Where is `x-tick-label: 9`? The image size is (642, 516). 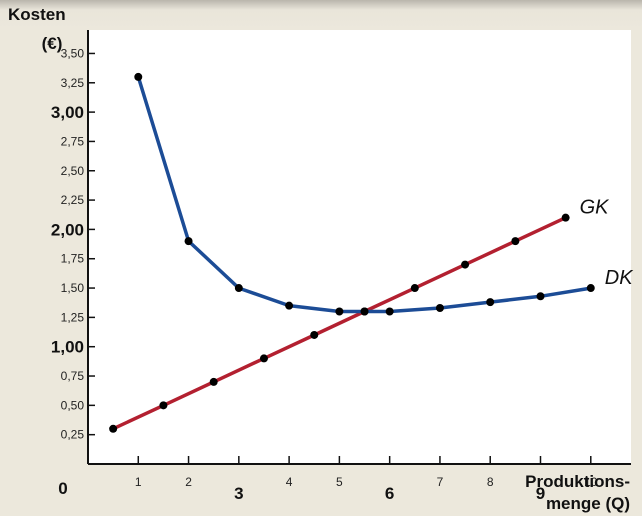
x-tick-label: 9 is located at coordinates (540, 493).